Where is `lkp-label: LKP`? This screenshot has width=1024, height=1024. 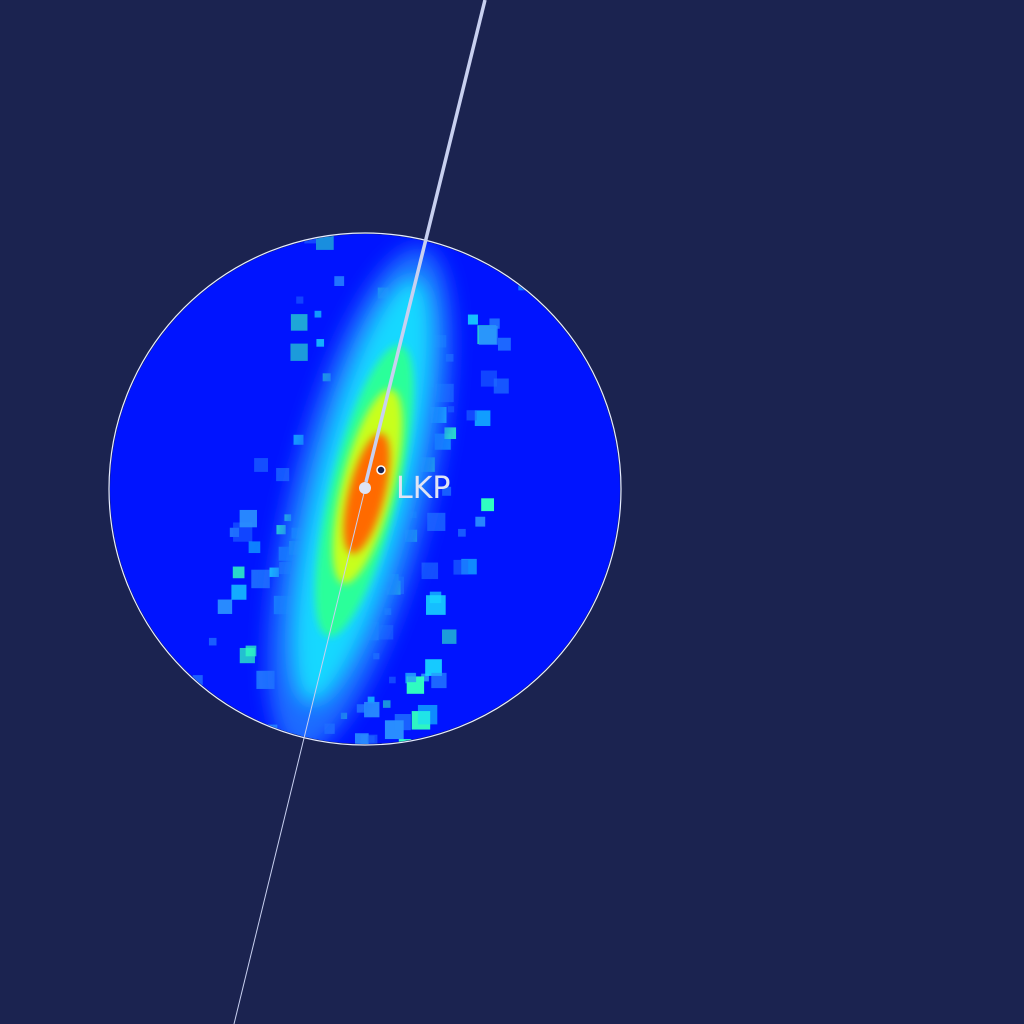 lkp-label: LKP is located at coordinates (423, 488).